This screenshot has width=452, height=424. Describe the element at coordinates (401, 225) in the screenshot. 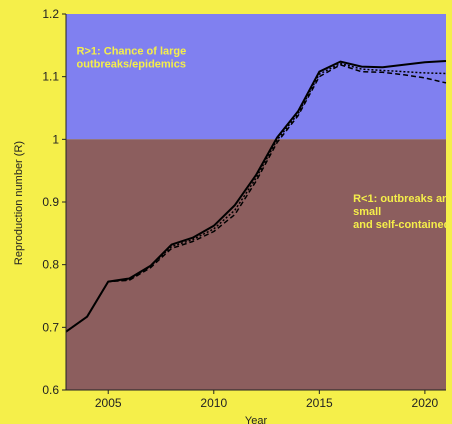

I see `annotation-1-line: and self-contained` at that location.